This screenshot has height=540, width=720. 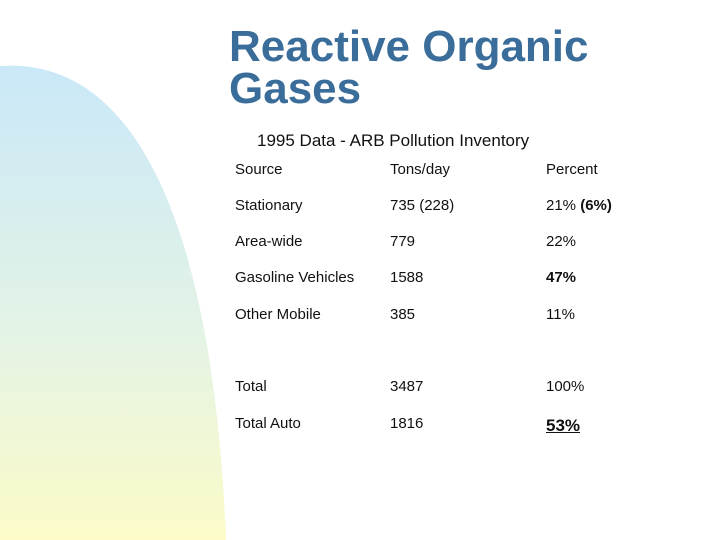 What do you see at coordinates (407, 423) in the screenshot?
I see `cell-tons: 1816` at bounding box center [407, 423].